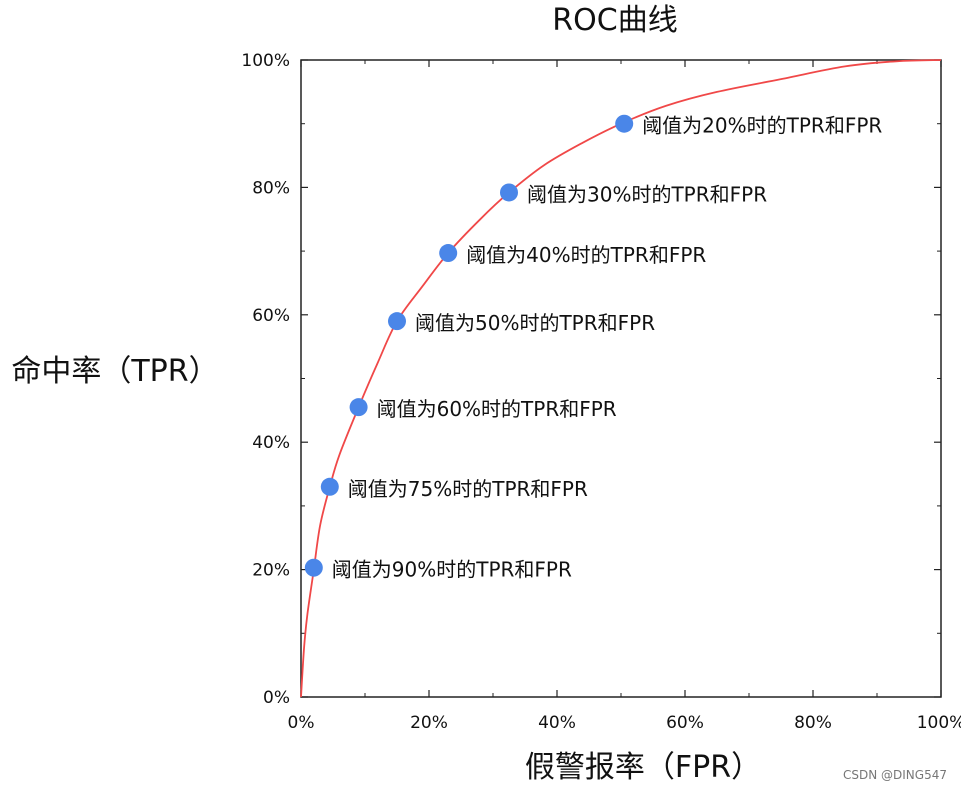  What do you see at coordinates (557, 723) in the screenshot?
I see `x-tick-label: 40%` at bounding box center [557, 723].